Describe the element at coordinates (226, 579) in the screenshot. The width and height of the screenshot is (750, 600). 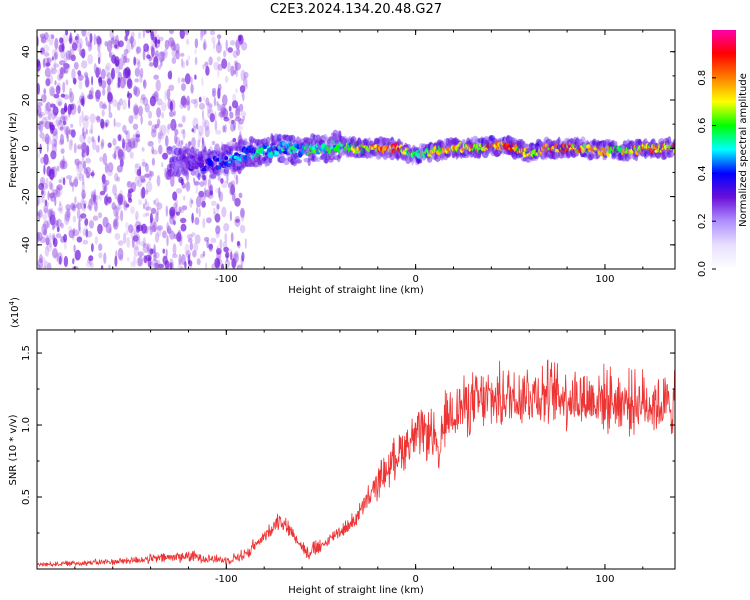
I see `x-tick-label: -100` at that location.